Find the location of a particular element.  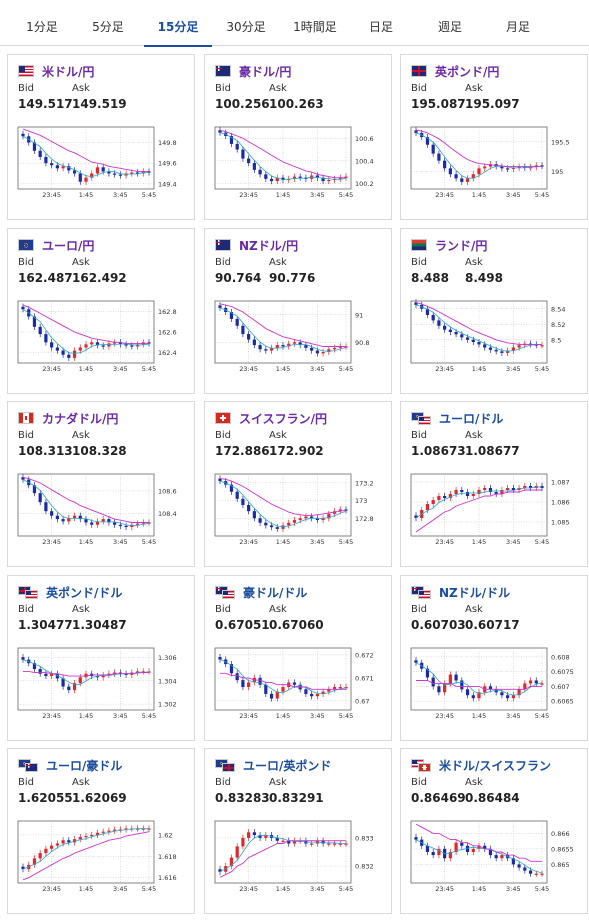

x-tick-label: 3:45 is located at coordinates (120, 369).